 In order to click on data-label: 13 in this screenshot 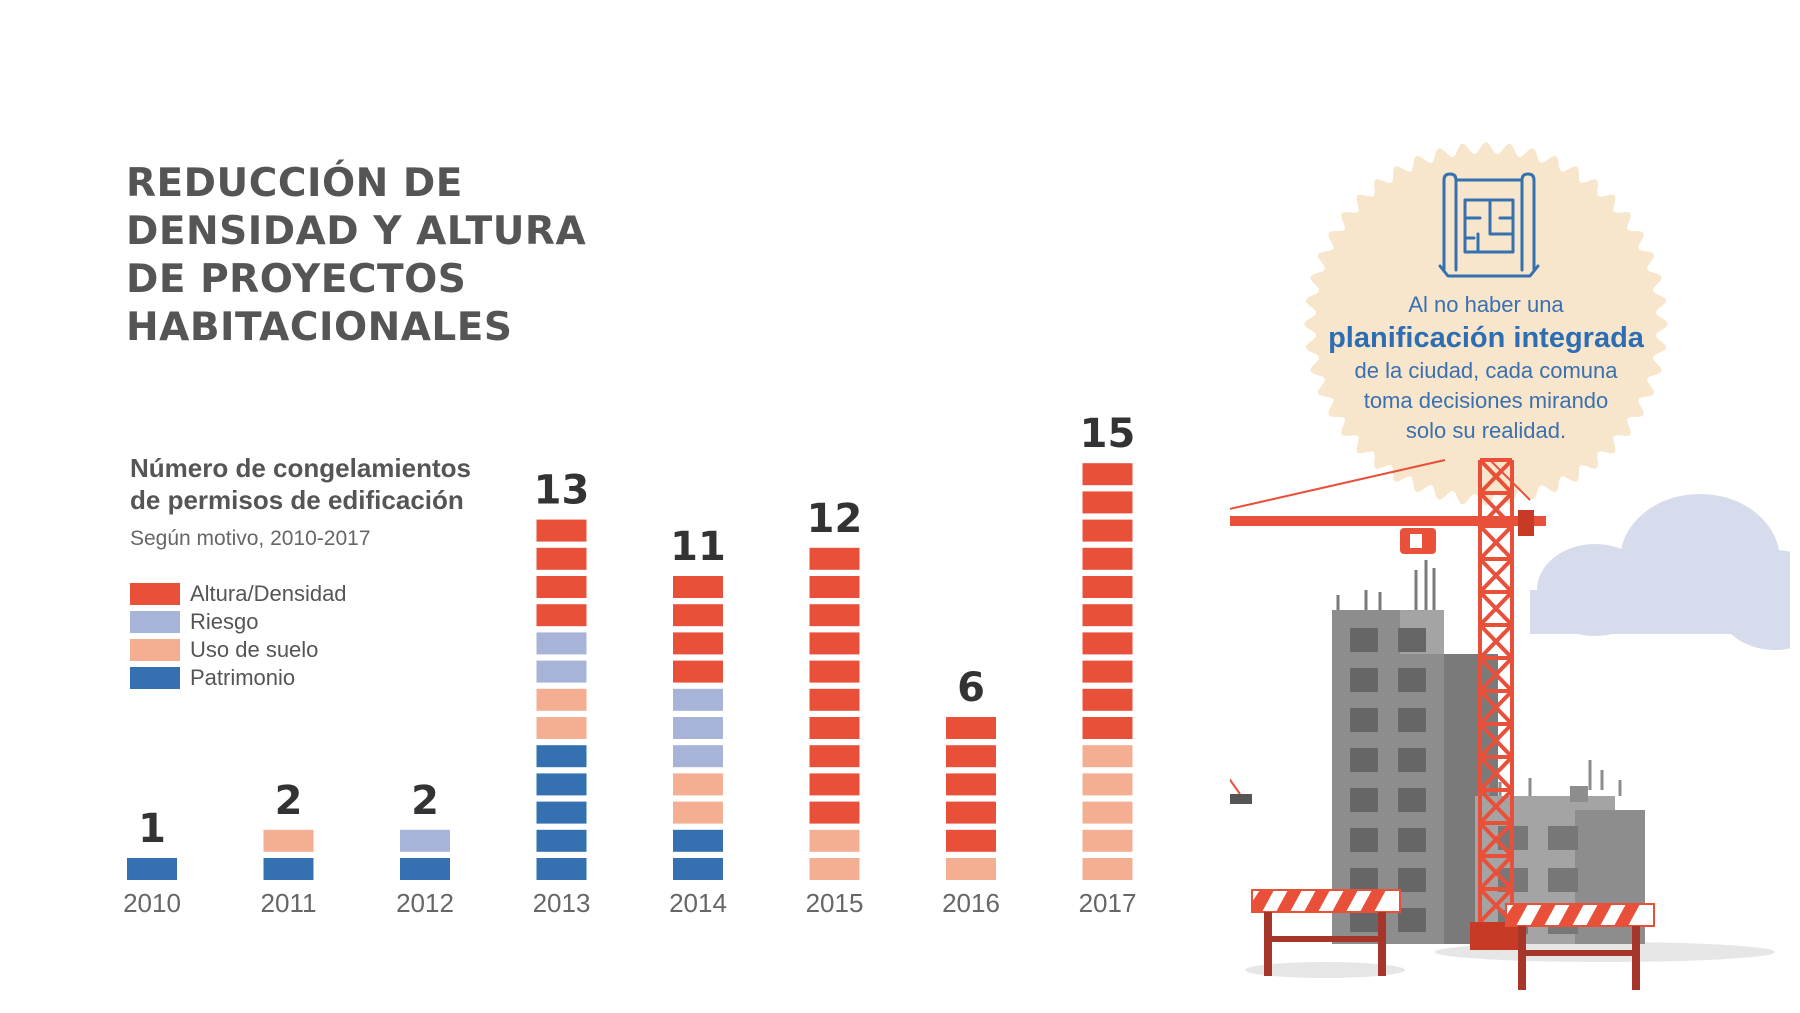, I will do `click(562, 491)`.